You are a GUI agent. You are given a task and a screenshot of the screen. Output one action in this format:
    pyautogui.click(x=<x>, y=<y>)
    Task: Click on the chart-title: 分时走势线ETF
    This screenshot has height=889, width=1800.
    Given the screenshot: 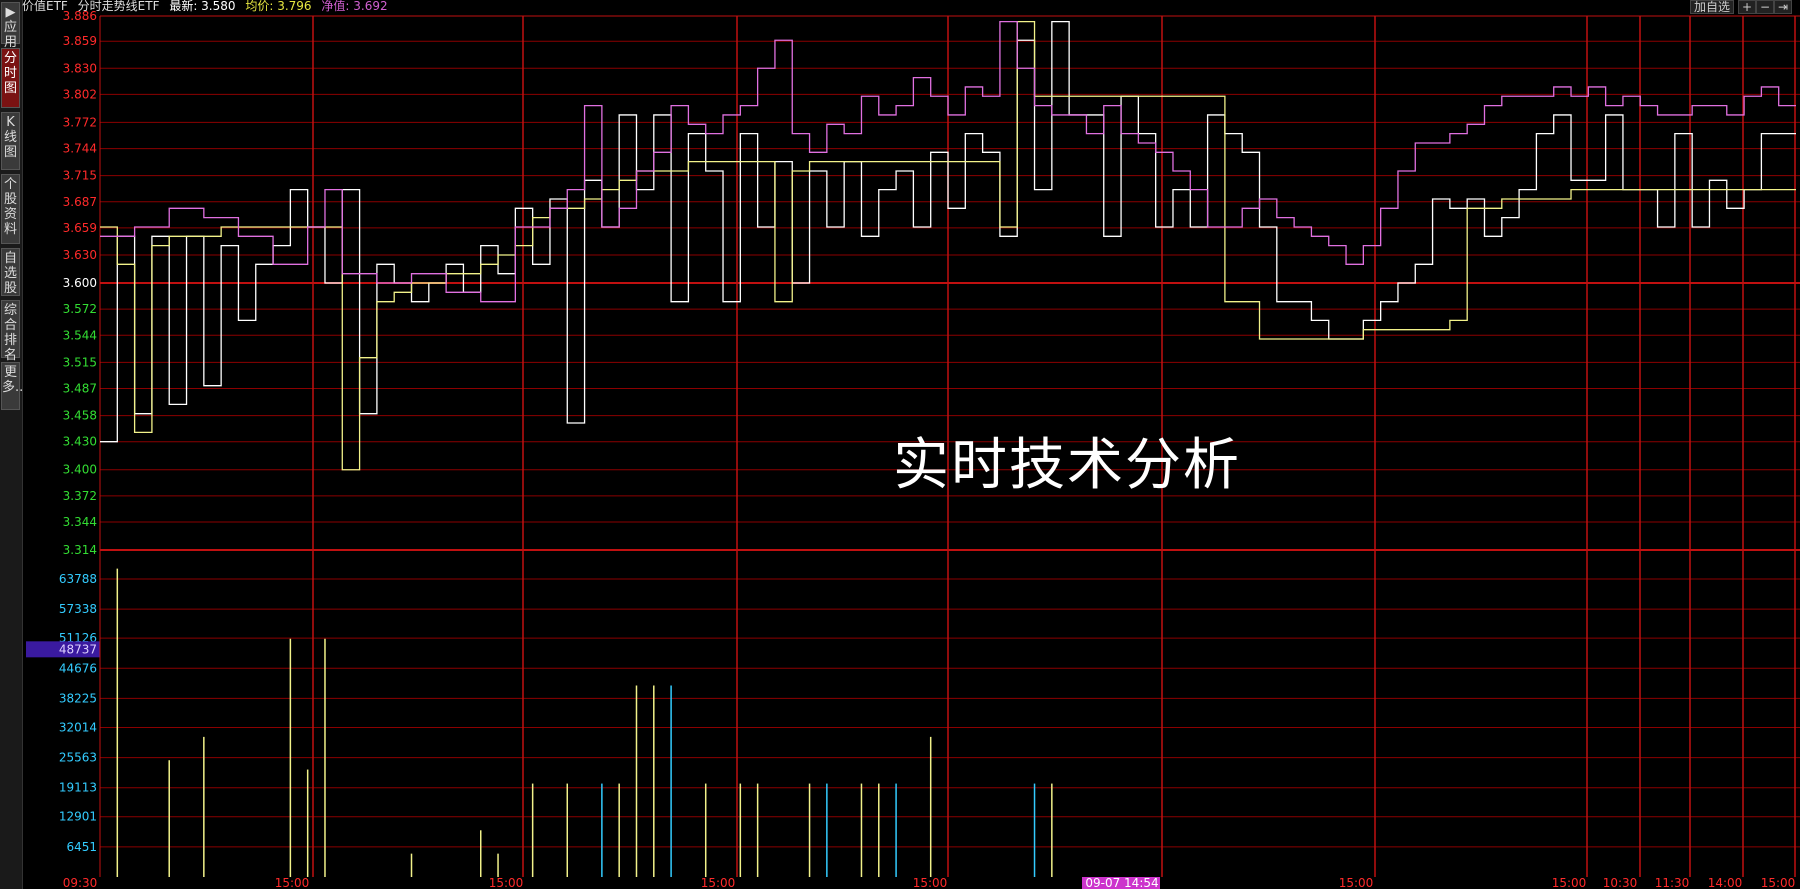 What is the action you would take?
    pyautogui.click(x=118, y=6)
    